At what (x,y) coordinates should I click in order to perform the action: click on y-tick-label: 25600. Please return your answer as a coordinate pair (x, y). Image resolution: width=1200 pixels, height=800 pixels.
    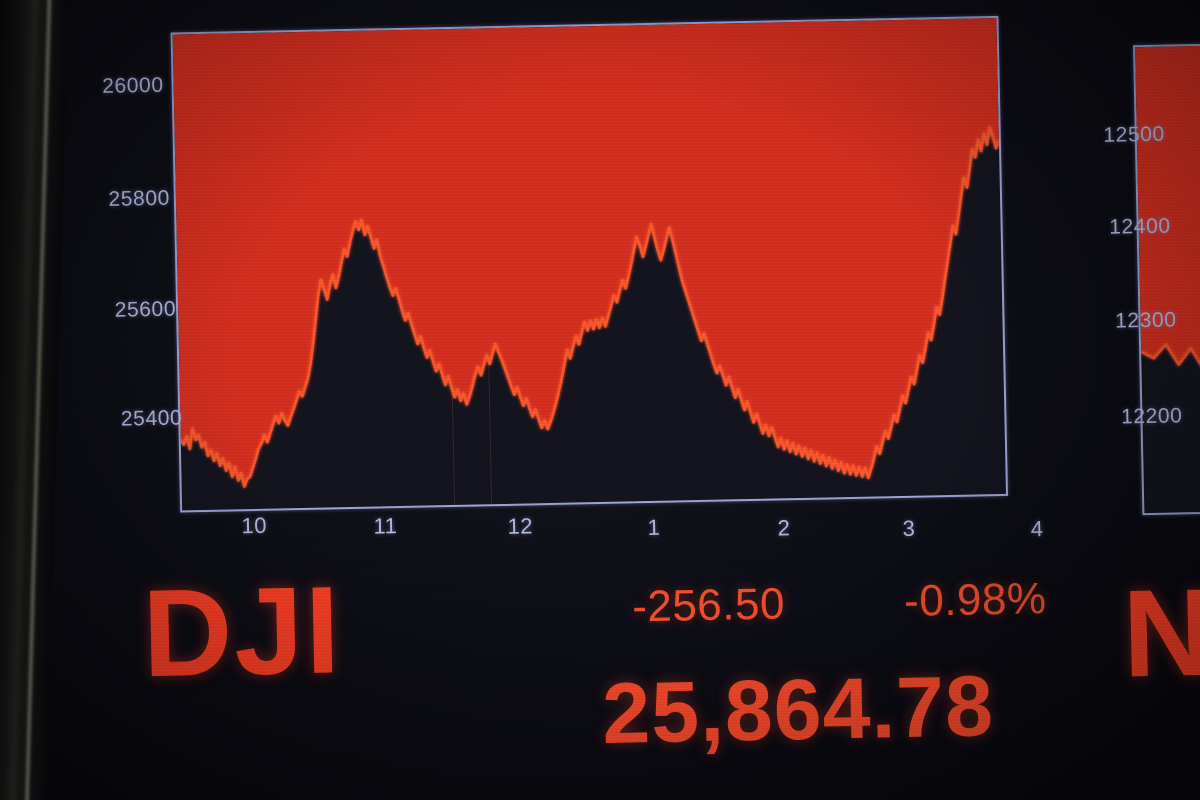
    Looking at the image, I should click on (145, 309).